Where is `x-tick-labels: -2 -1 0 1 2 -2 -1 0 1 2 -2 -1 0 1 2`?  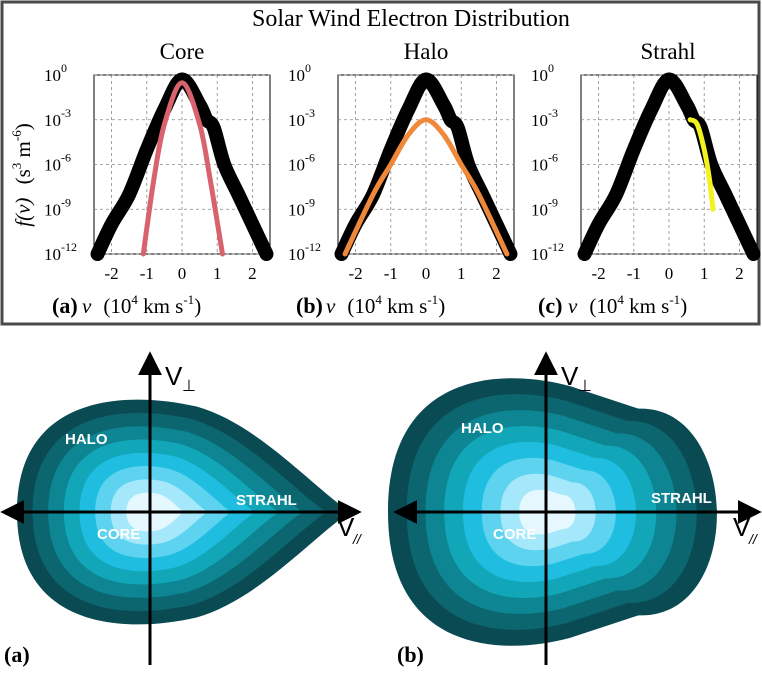 x-tick-labels: -2 -1 0 1 2 -2 -1 0 1 2 -2 -1 0 1 2 is located at coordinates (424, 273).